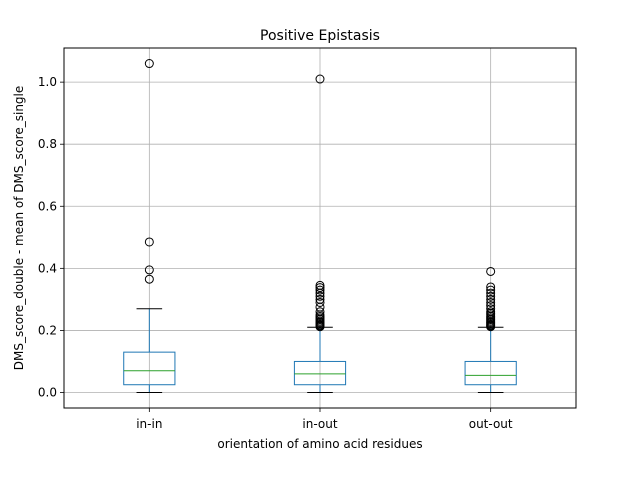  What do you see at coordinates (47, 144) in the screenshot?
I see `y-tick-label: 0.8` at bounding box center [47, 144].